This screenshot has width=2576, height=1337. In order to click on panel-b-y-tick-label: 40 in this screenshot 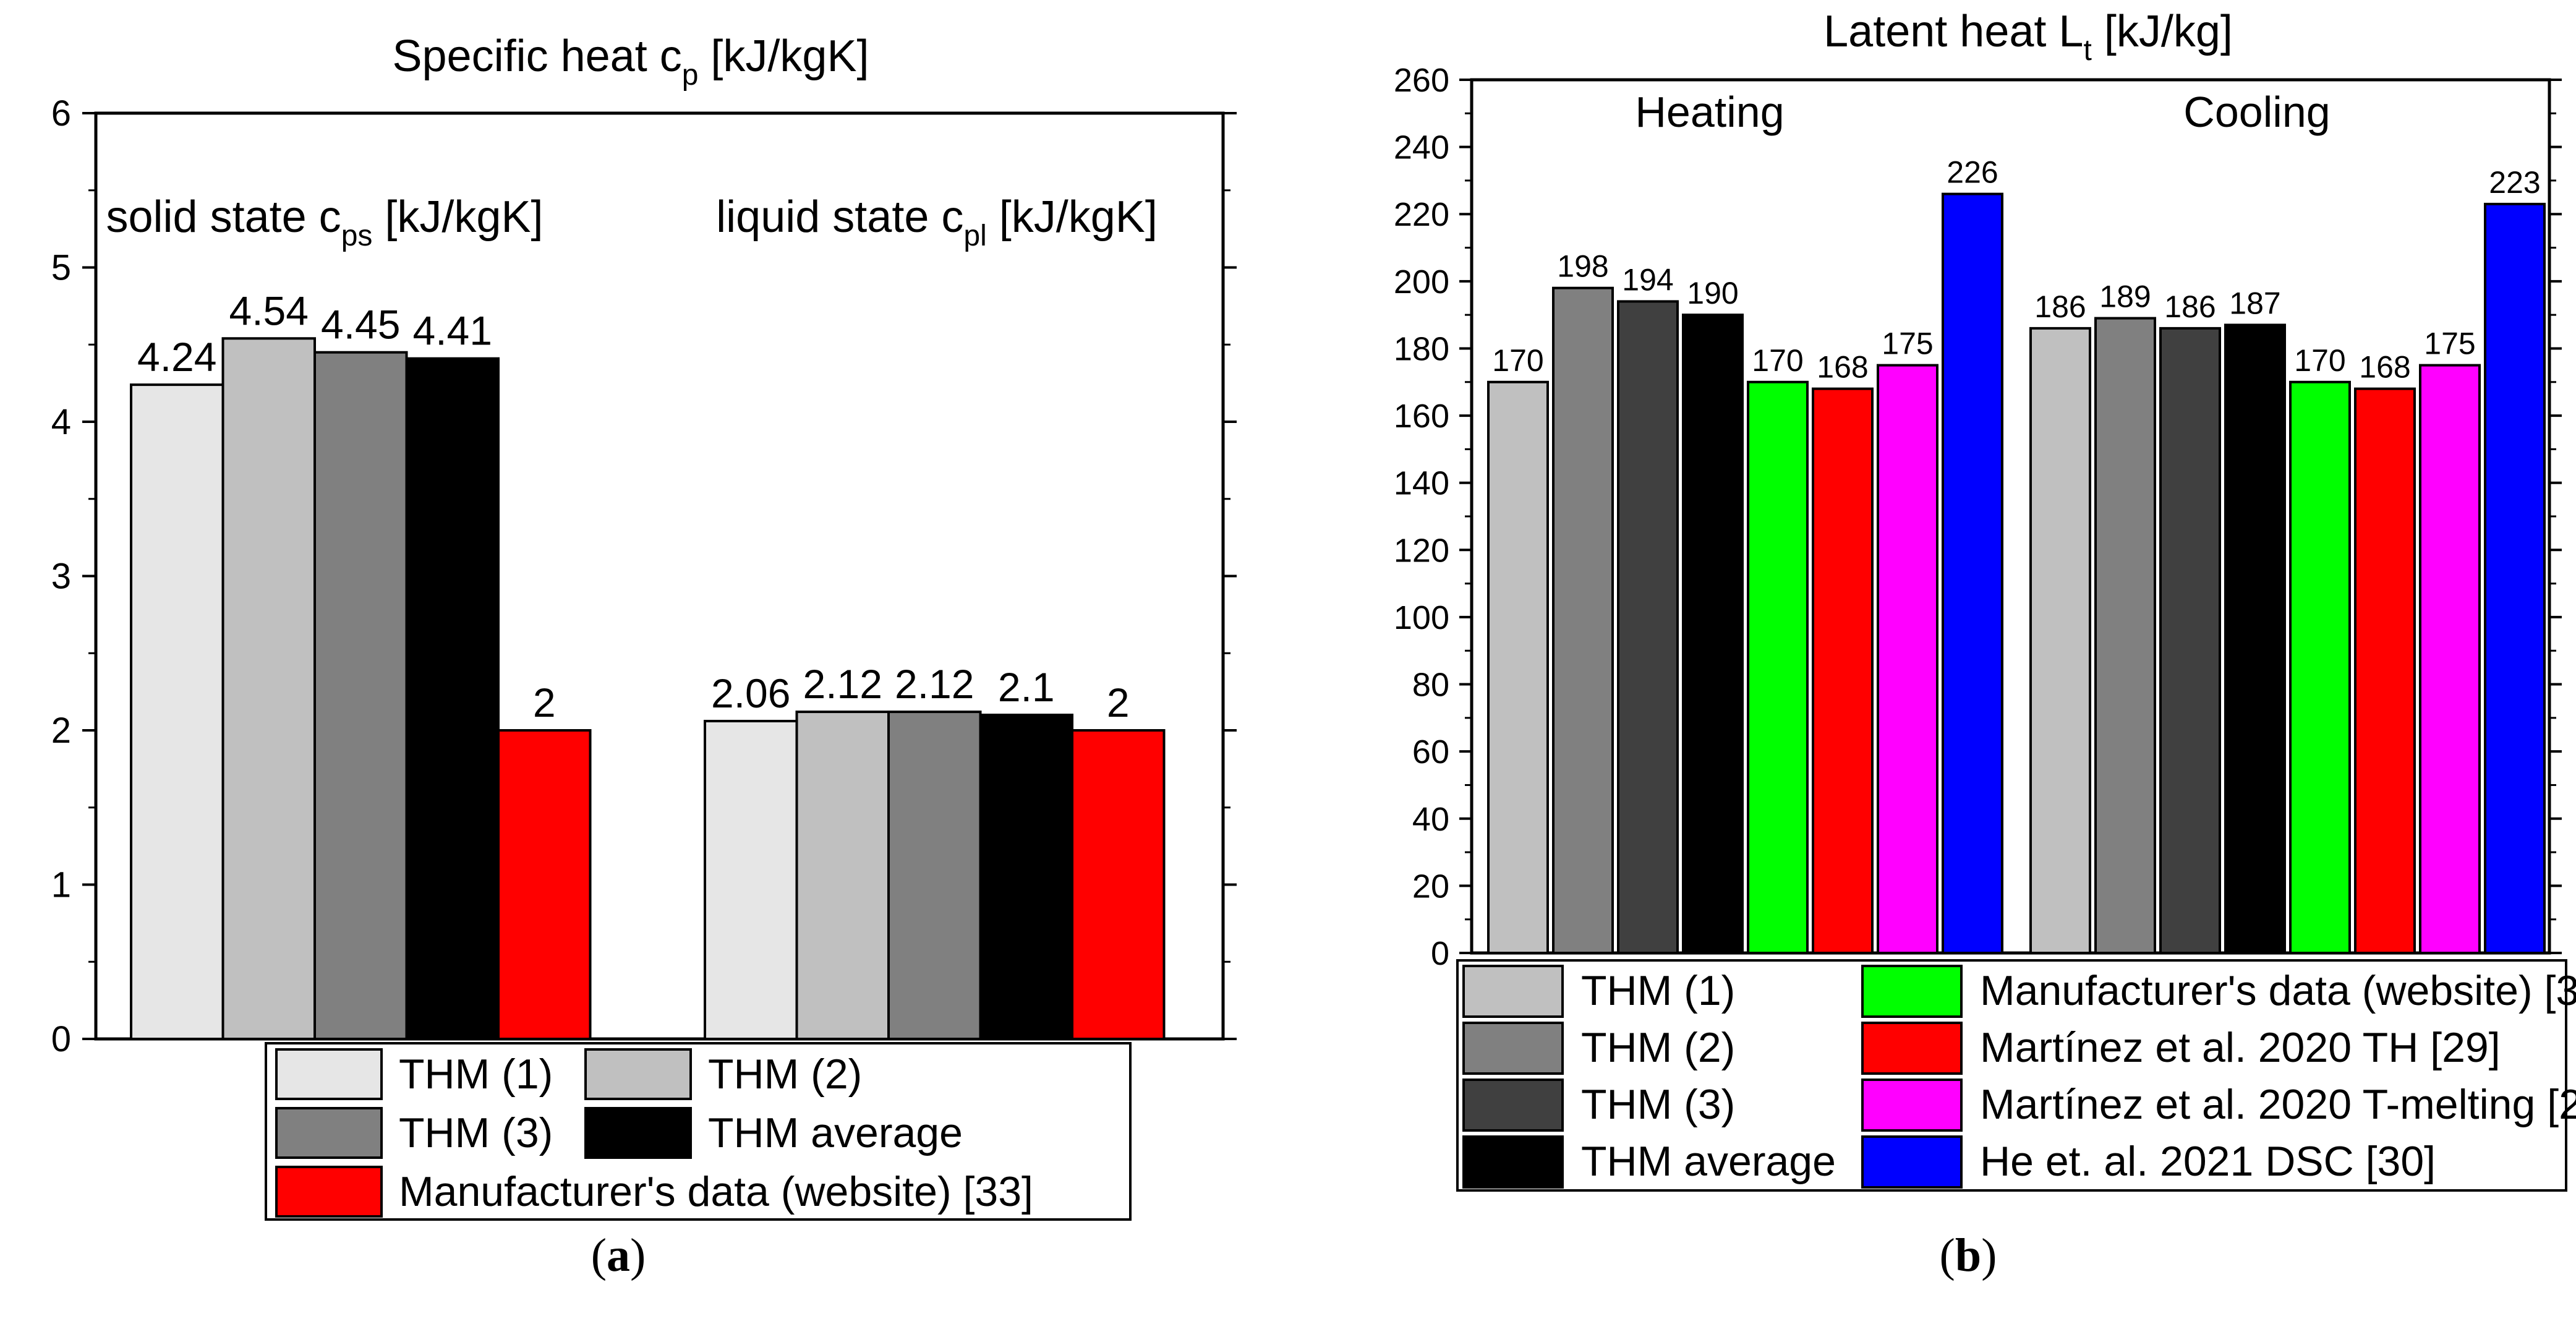, I will do `click(1430, 819)`.